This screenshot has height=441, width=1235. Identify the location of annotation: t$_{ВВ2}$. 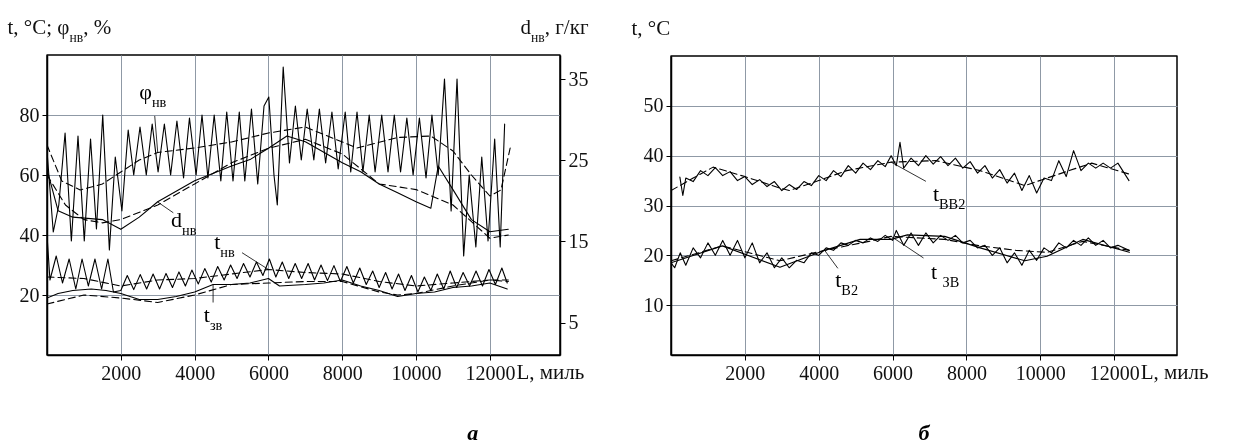
(949, 197).